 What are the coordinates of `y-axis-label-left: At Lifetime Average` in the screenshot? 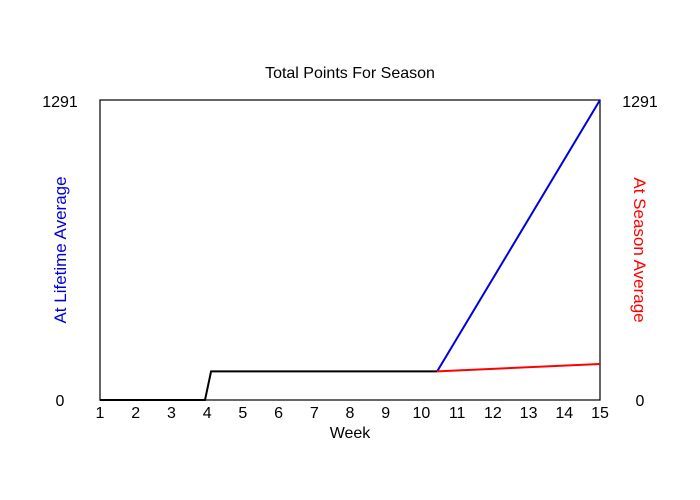 It's located at (60, 249).